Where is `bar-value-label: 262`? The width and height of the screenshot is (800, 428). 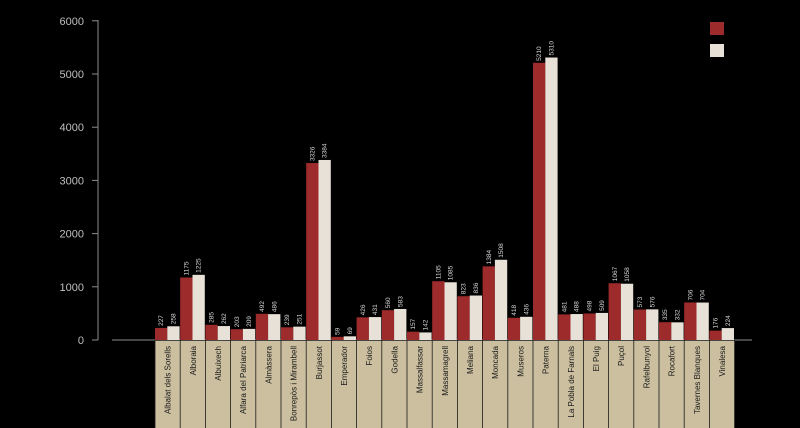
bar-value-label: 262 is located at coordinates (224, 318).